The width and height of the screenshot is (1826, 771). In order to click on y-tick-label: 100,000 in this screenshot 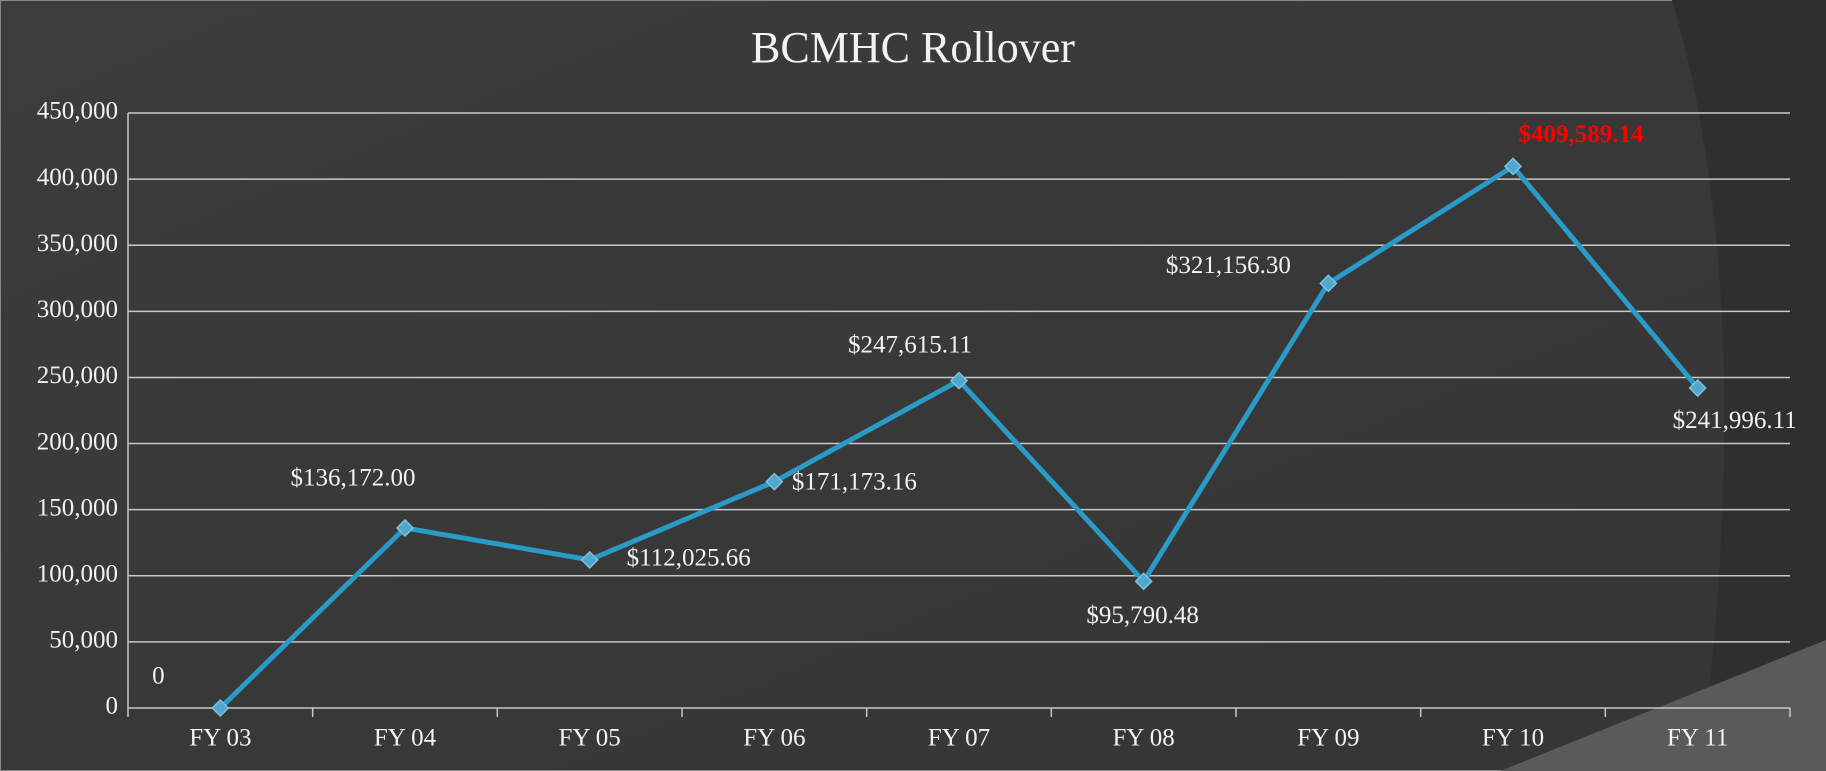, I will do `click(77, 574)`.